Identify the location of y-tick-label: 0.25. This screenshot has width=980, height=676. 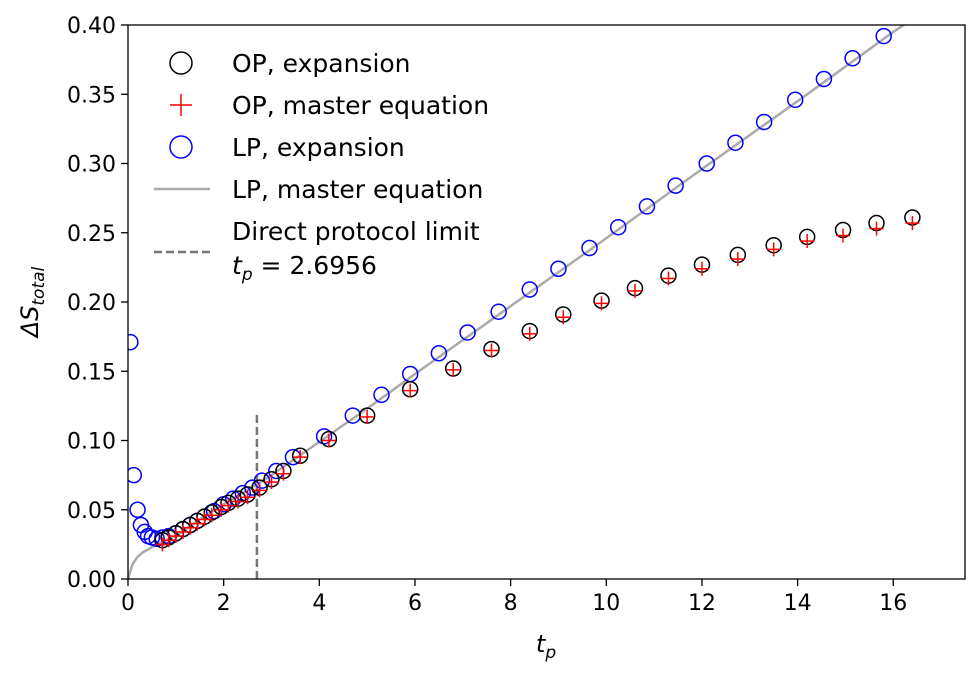
(91, 234).